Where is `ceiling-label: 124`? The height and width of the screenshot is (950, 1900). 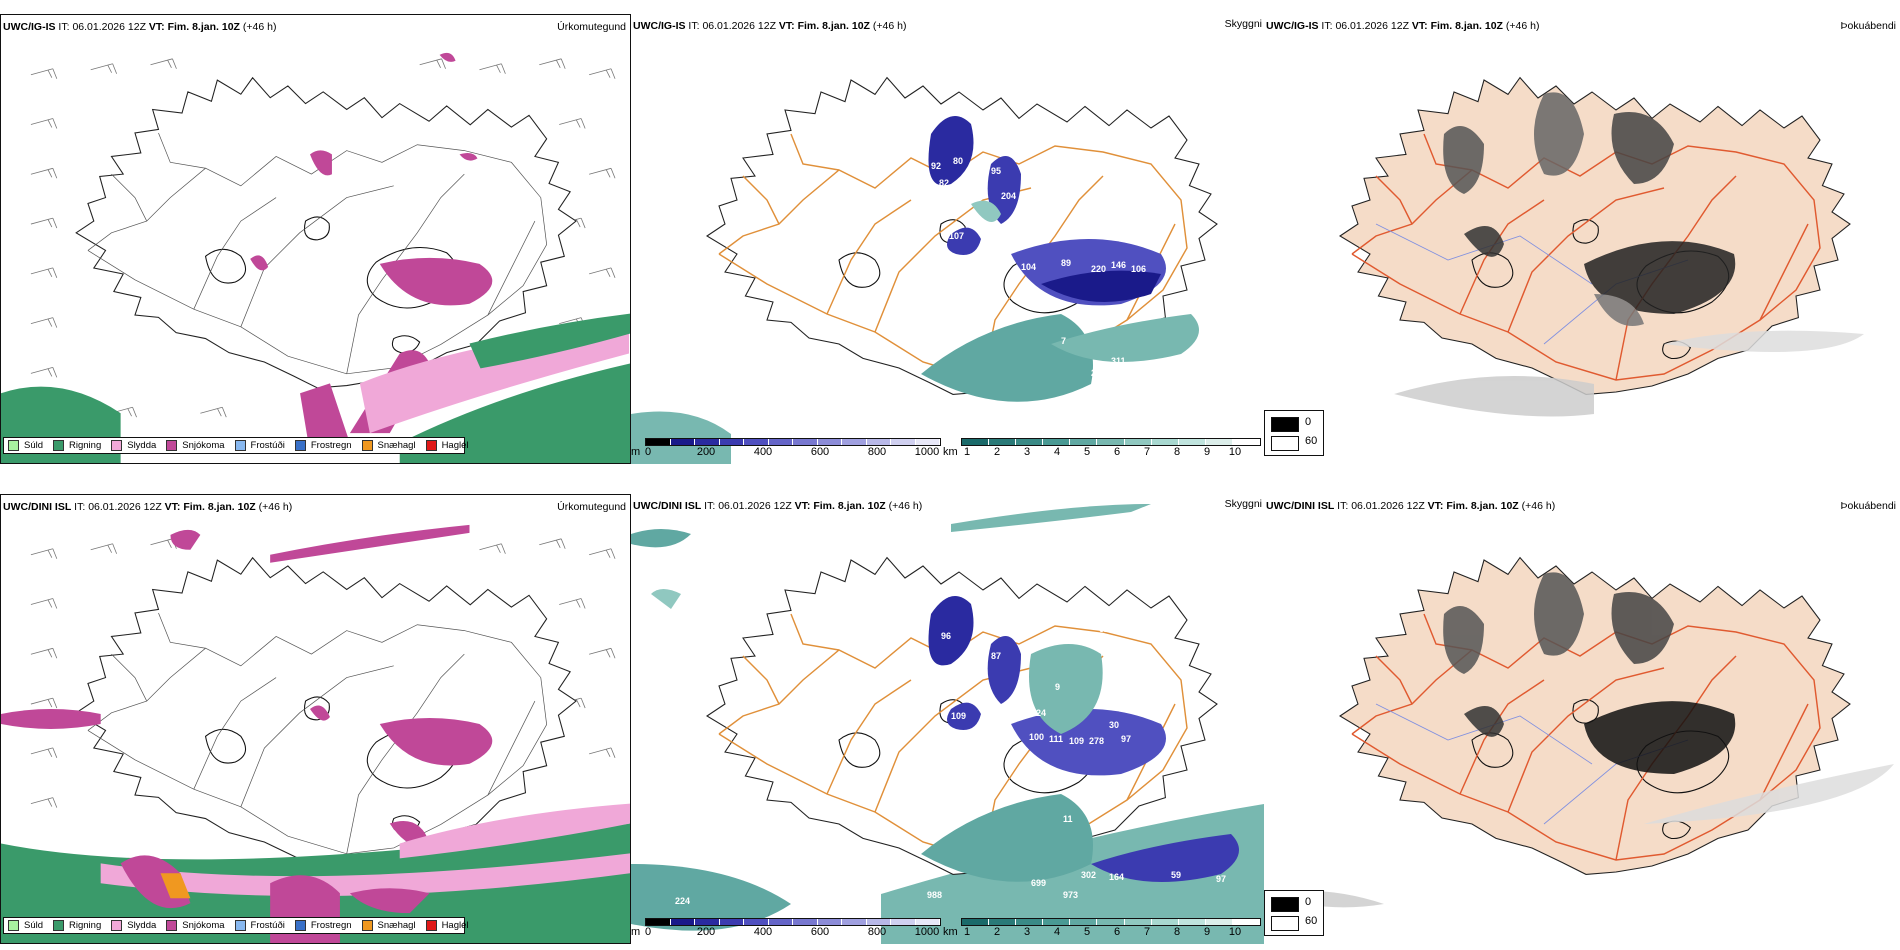 ceiling-label: 124 is located at coordinates (1038, 713).